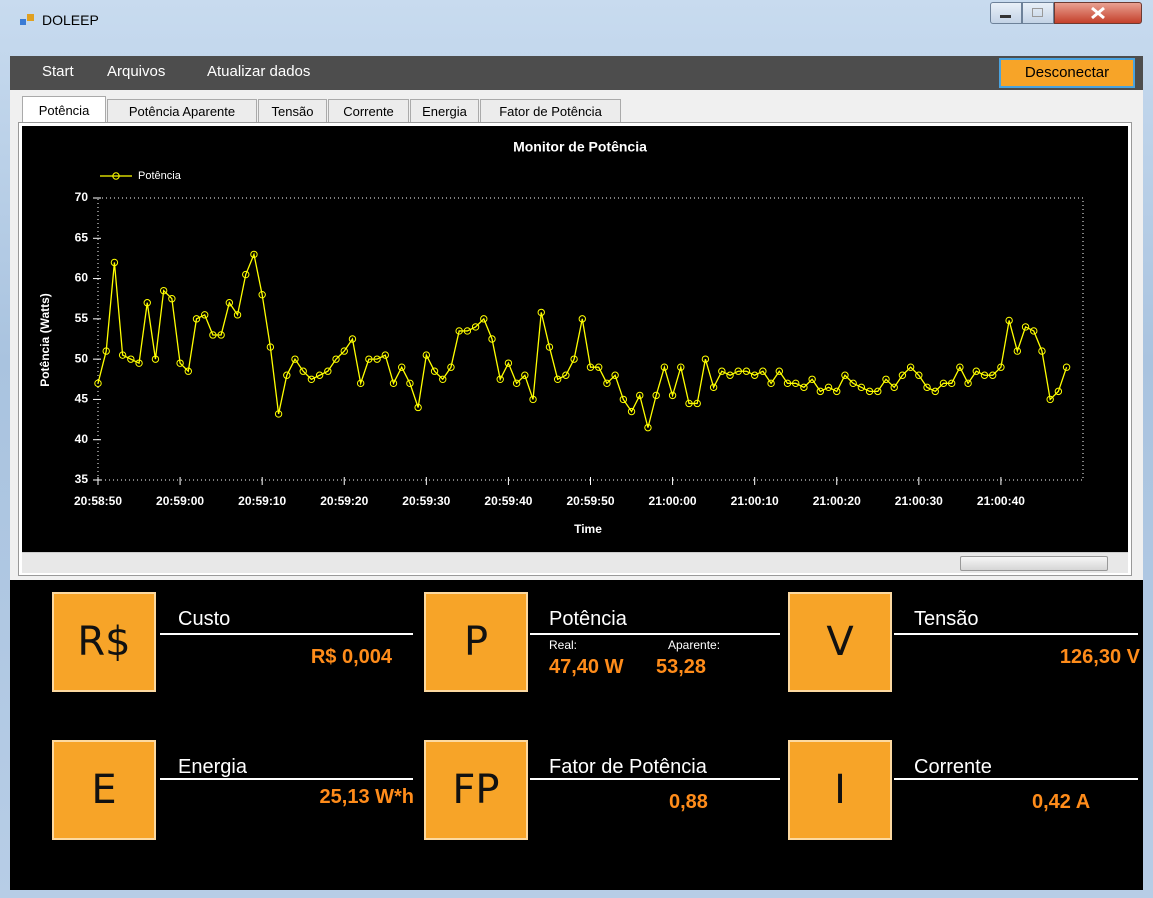  Describe the element at coordinates (104, 642) in the screenshot. I see `card-icon: R$` at that location.